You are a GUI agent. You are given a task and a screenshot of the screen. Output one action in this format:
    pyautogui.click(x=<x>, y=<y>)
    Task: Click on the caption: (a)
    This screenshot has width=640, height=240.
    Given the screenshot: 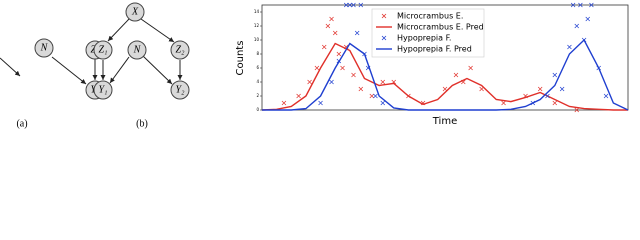 What is the action you would take?
    pyautogui.click(x=21, y=123)
    